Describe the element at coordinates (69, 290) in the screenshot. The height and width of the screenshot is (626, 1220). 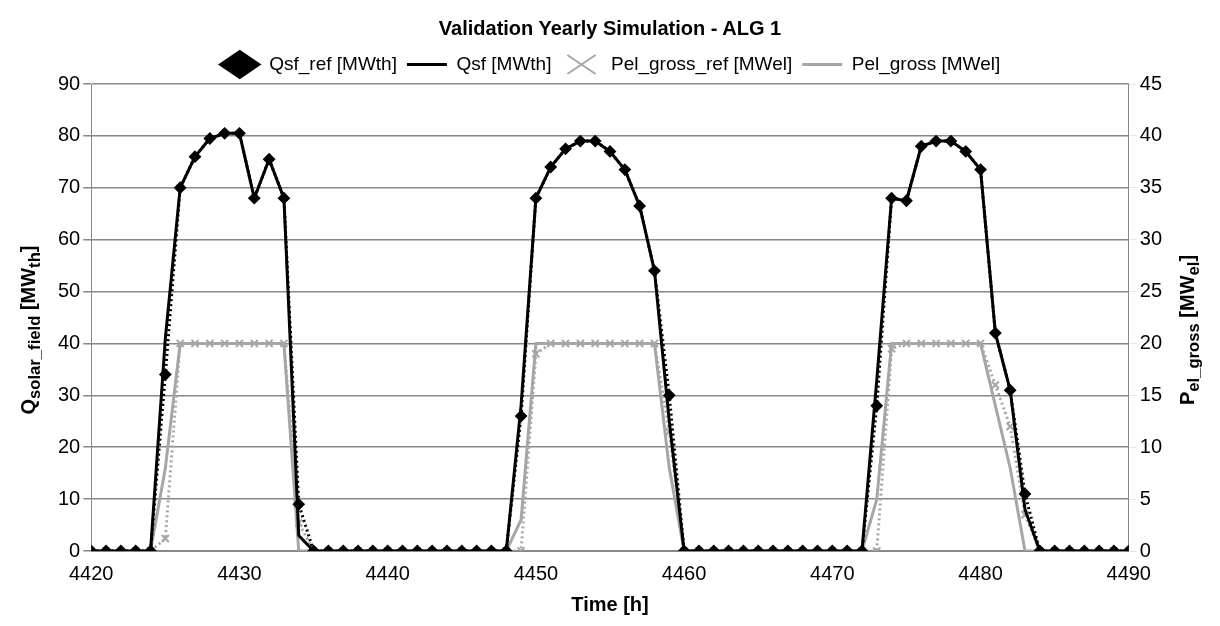
I see `y-tick-label: 50` at that location.